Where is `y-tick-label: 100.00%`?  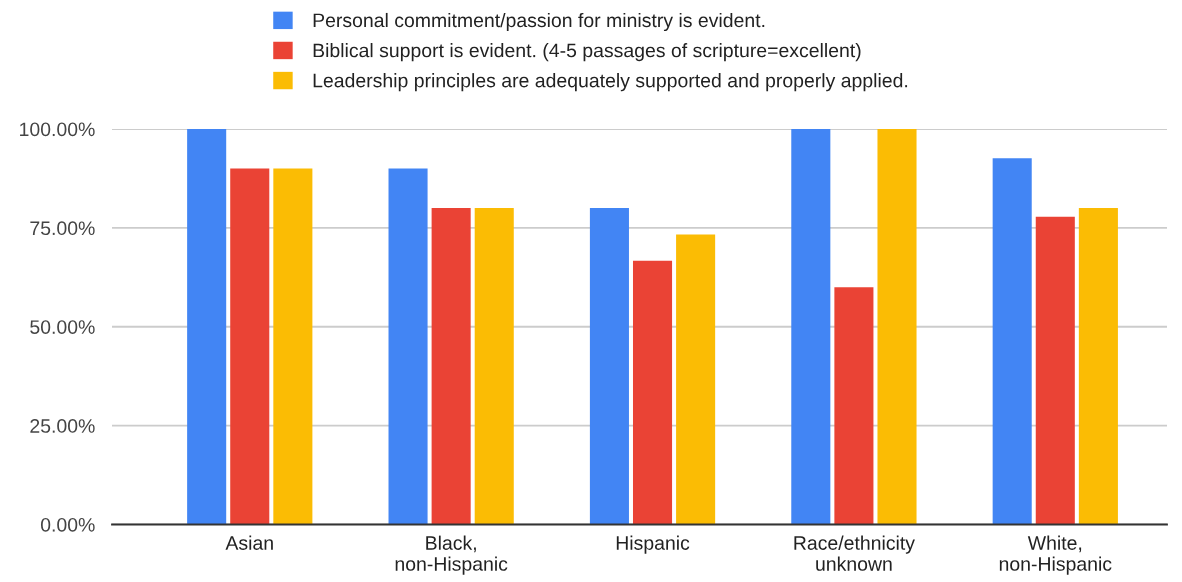 y-tick-label: 100.00% is located at coordinates (57, 129).